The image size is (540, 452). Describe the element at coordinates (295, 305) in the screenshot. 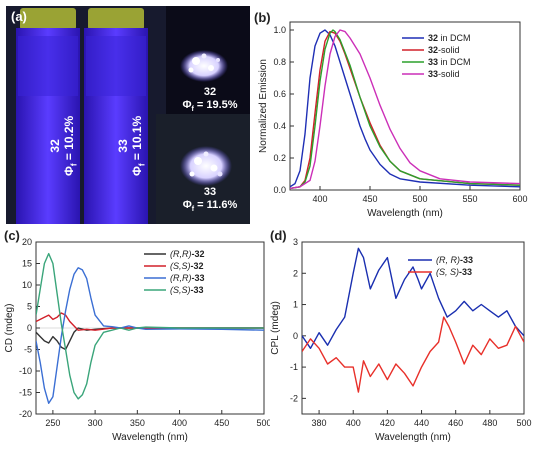

I see `y-tick-label: 1` at that location.